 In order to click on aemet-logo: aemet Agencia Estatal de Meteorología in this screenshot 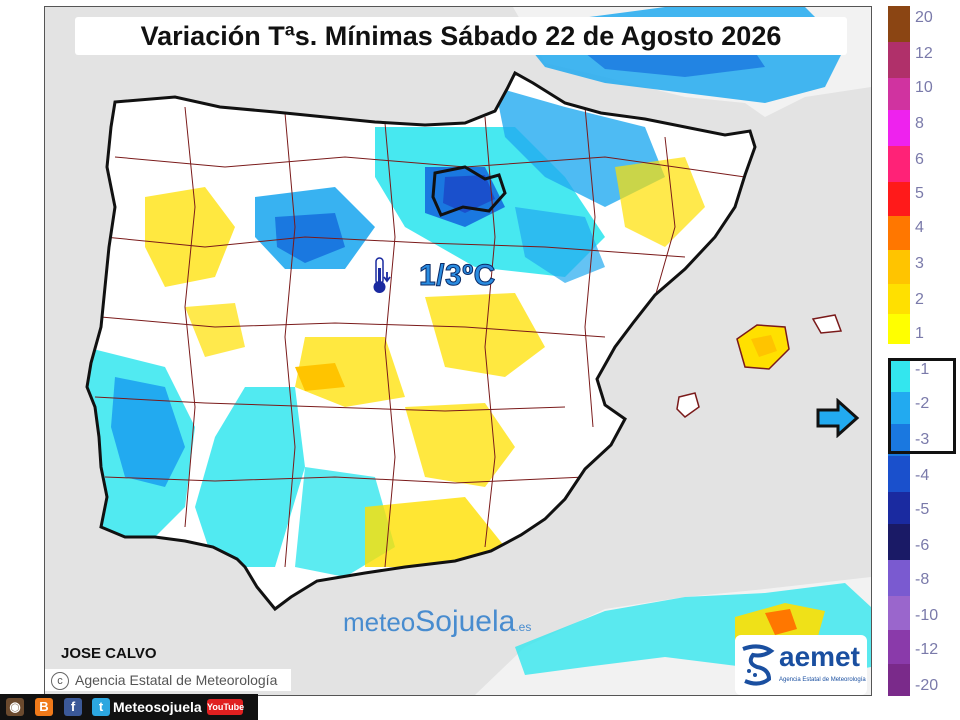, I will do `click(801, 665)`.